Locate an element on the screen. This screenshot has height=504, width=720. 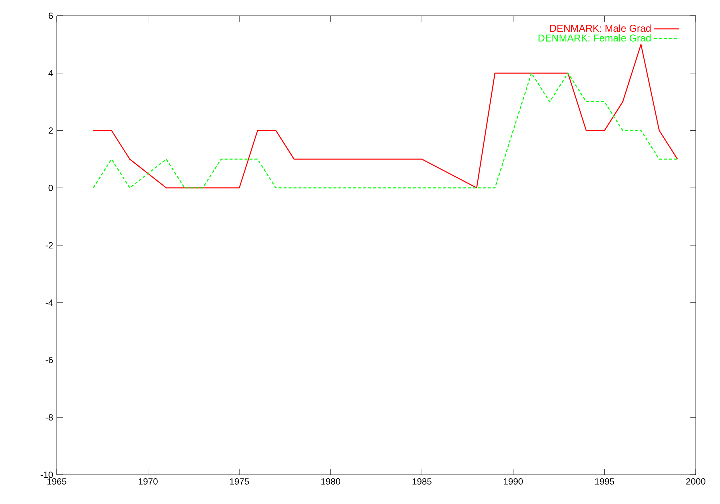
y-tick-label: 4 is located at coordinates (51, 73).